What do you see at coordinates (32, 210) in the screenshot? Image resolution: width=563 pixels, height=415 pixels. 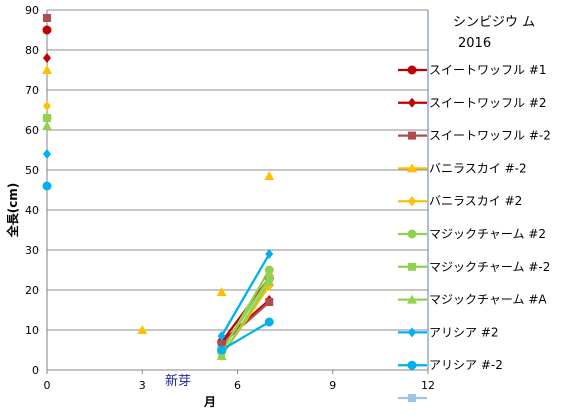 I see `y-tick-label: 40` at bounding box center [32, 210].